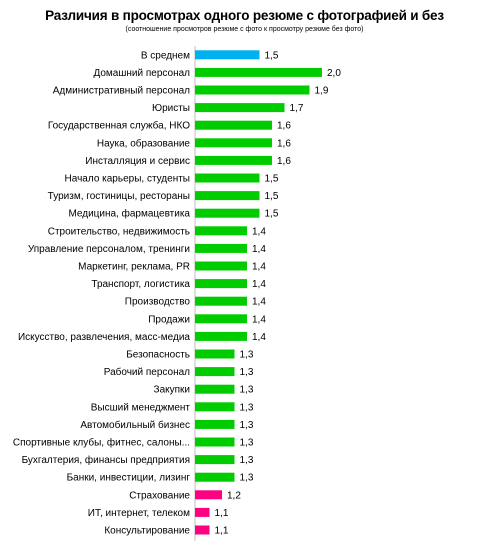 The image size is (489, 542). What do you see at coordinates (147, 372) in the screenshot?
I see `category-label: Рабочий персонал` at bounding box center [147, 372].